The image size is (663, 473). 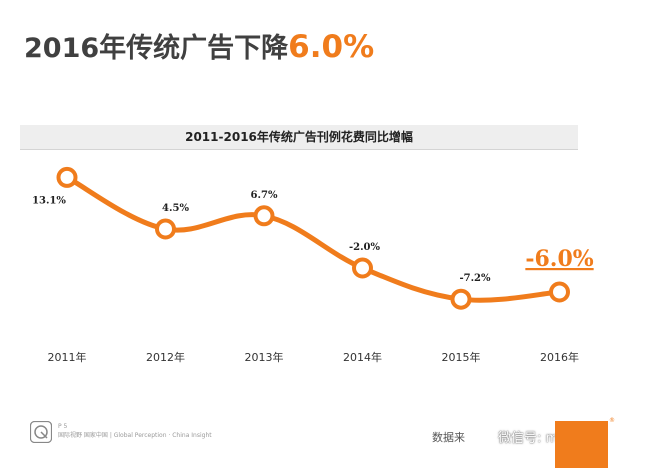 I want to click on data-label-2: 4.5%, so click(x=175, y=208).